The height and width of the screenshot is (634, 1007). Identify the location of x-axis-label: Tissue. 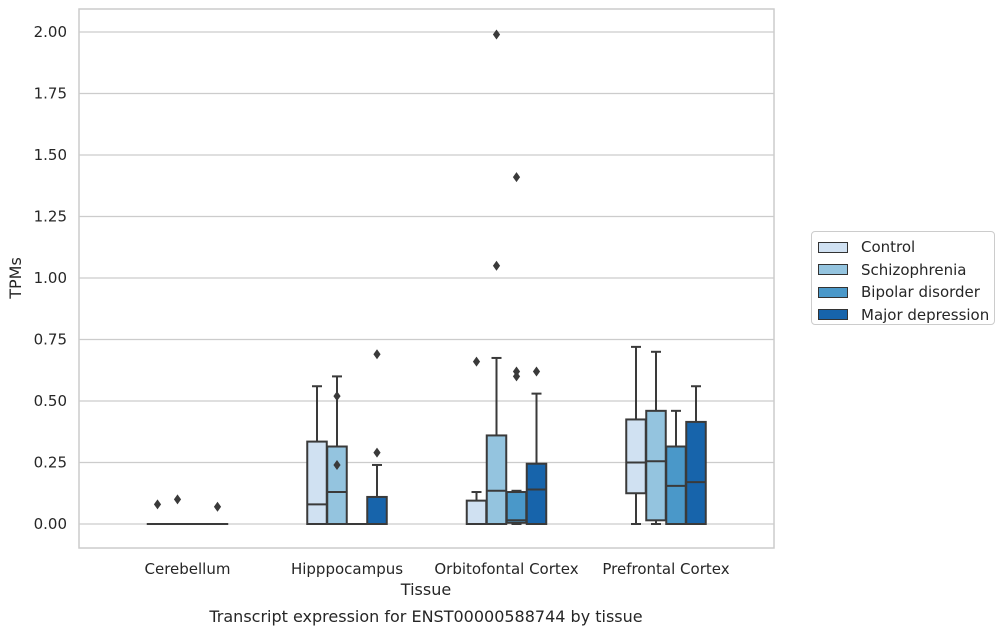
(425, 589).